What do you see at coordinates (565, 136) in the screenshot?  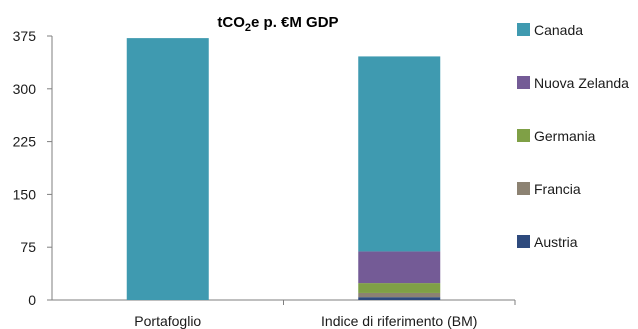 I see `legend-label: Germania` at bounding box center [565, 136].